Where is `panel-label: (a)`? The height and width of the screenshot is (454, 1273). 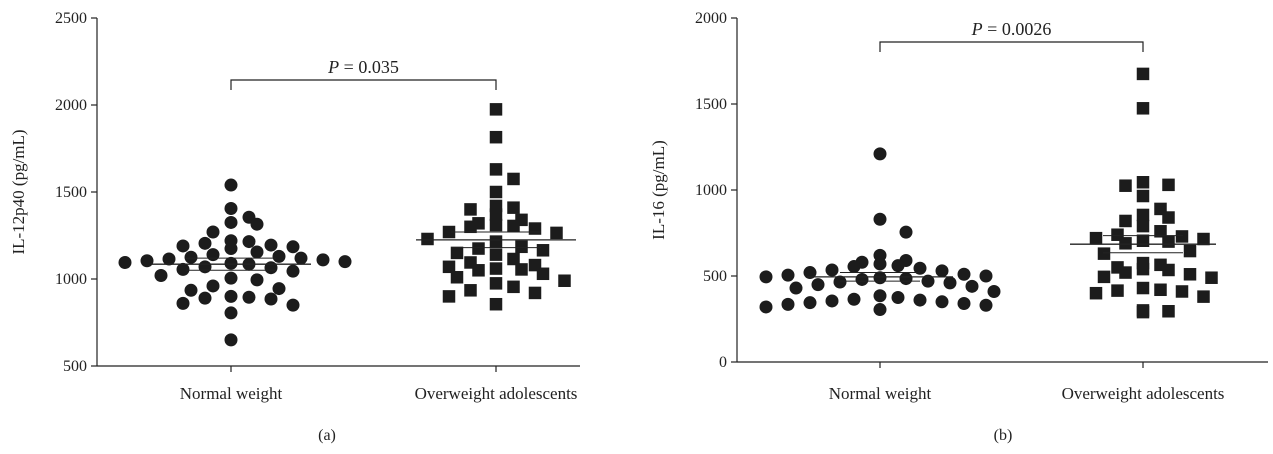 panel-label: (a) is located at coordinates (327, 435).